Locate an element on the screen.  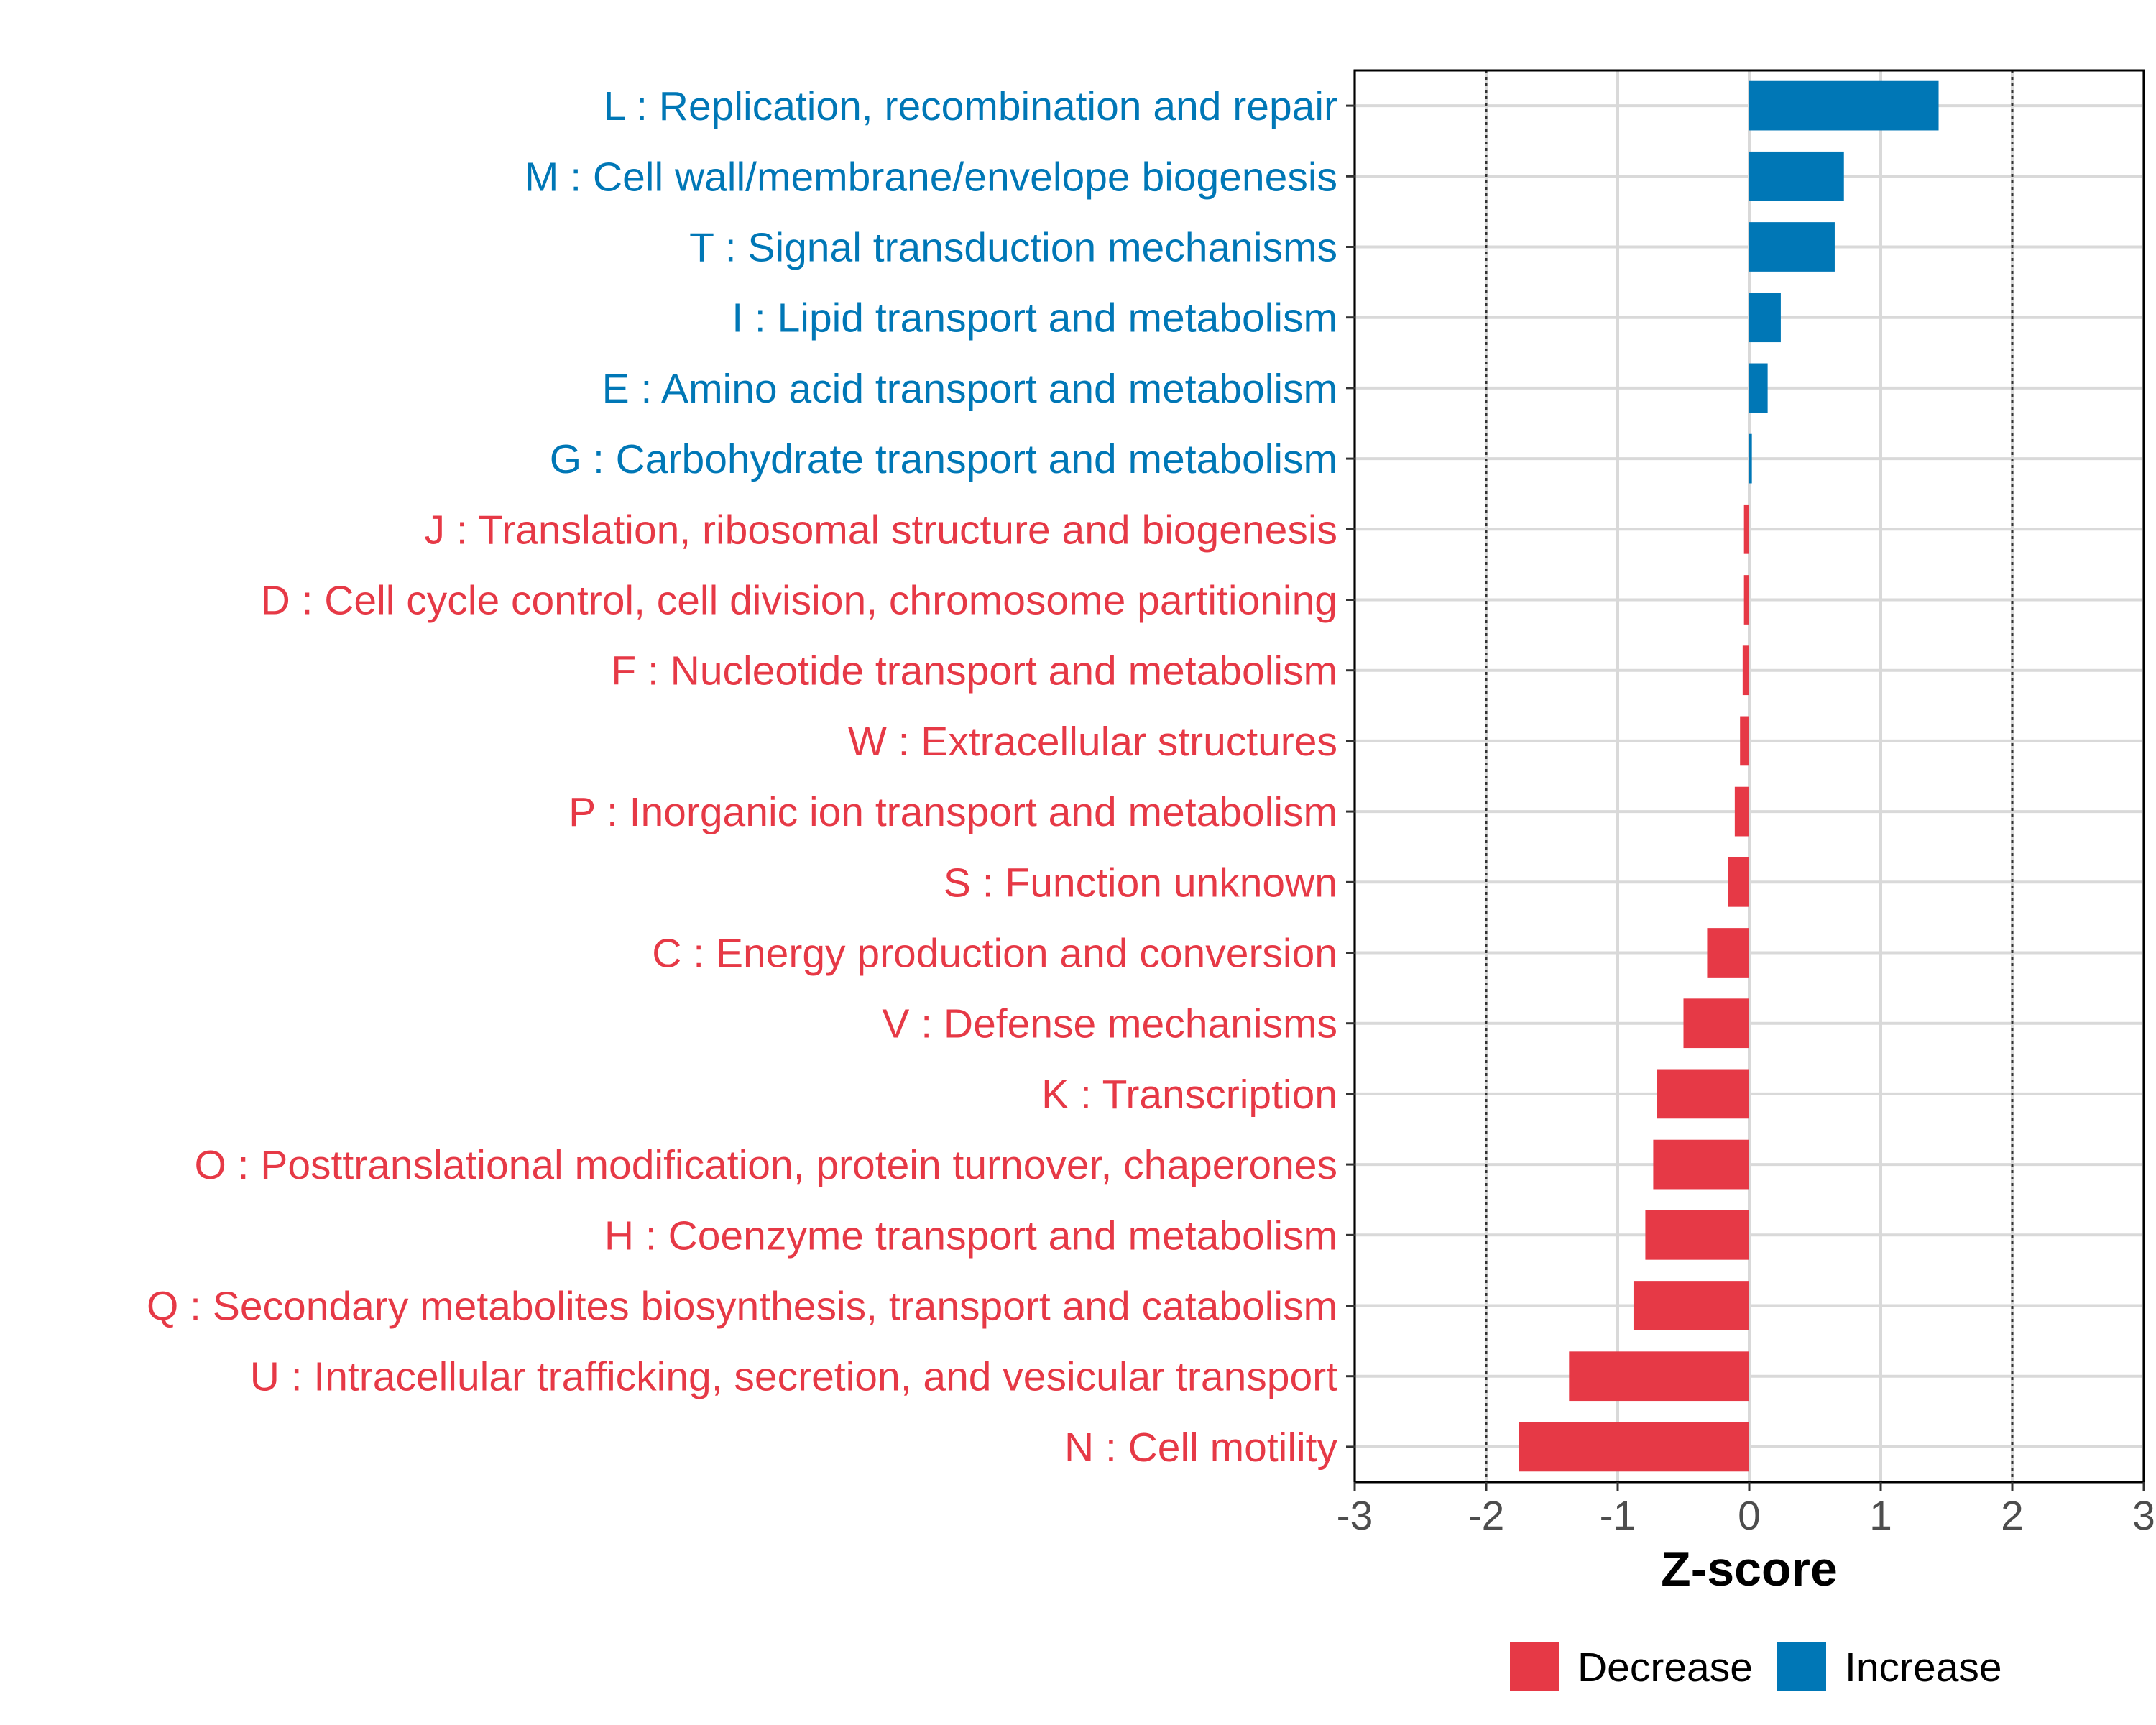
legend-label-increase: Increase is located at coordinates (1924, 1667).